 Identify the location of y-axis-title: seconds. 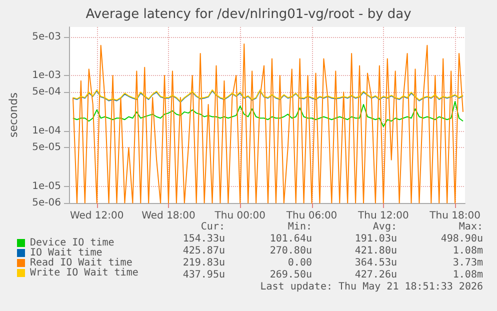
(13, 115).